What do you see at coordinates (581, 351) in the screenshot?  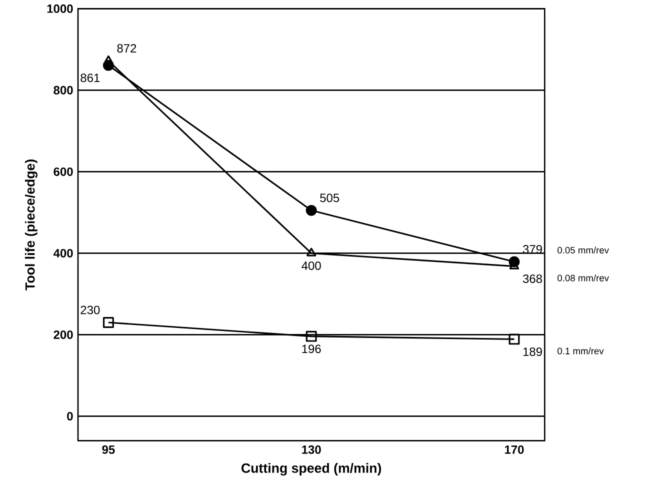 I see `text: 0.1 mm/rev` at bounding box center [581, 351].